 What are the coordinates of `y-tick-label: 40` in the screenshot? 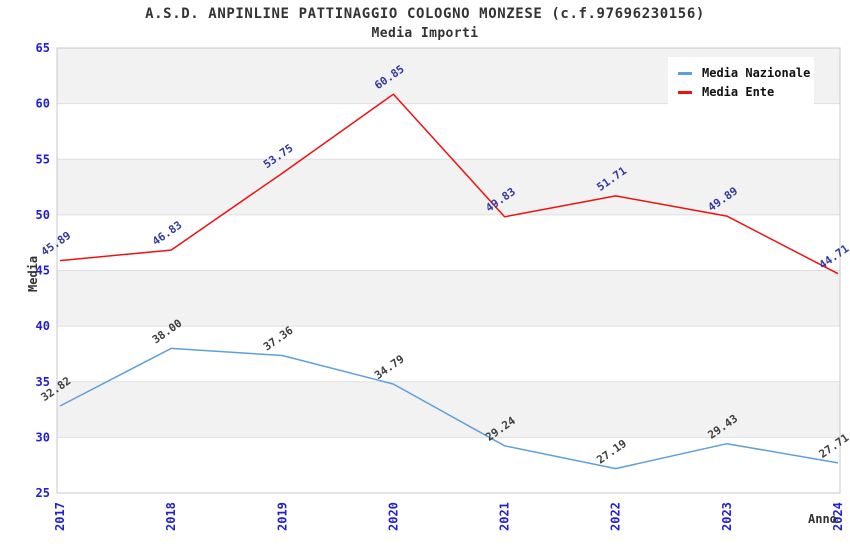 It's located at (43, 326).